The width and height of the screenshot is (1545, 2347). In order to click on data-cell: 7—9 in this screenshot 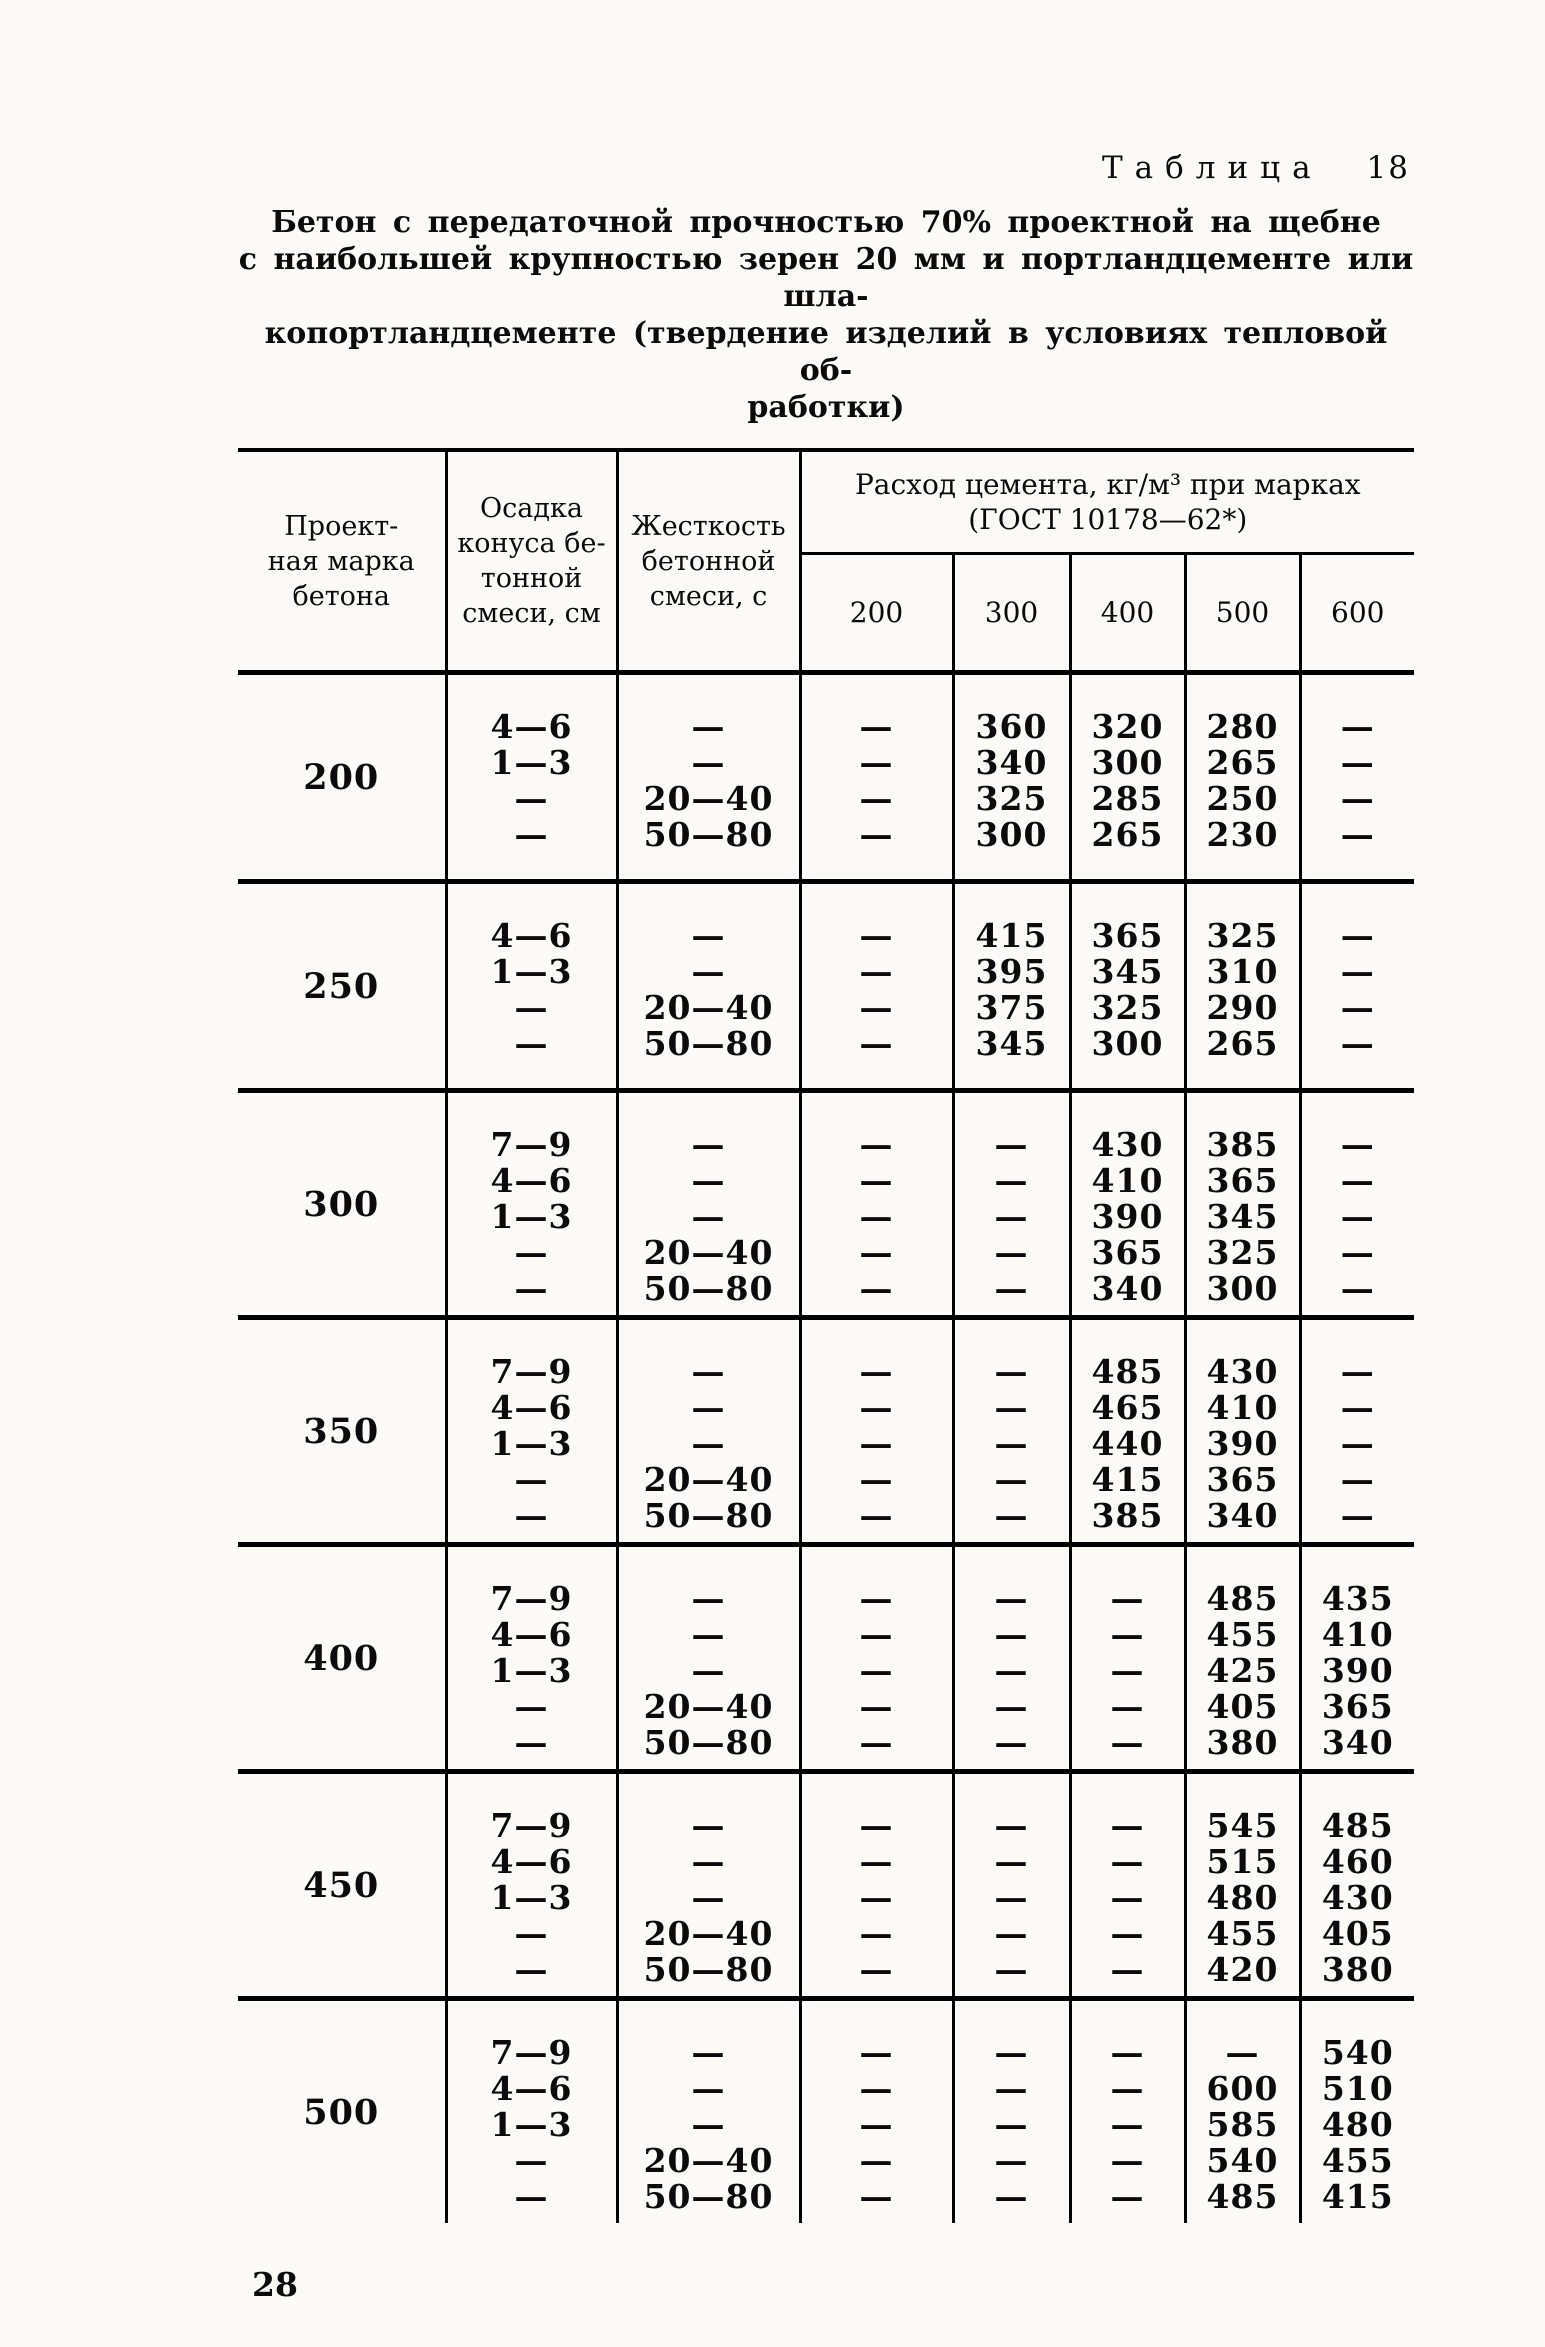, I will do `click(532, 1807)`.